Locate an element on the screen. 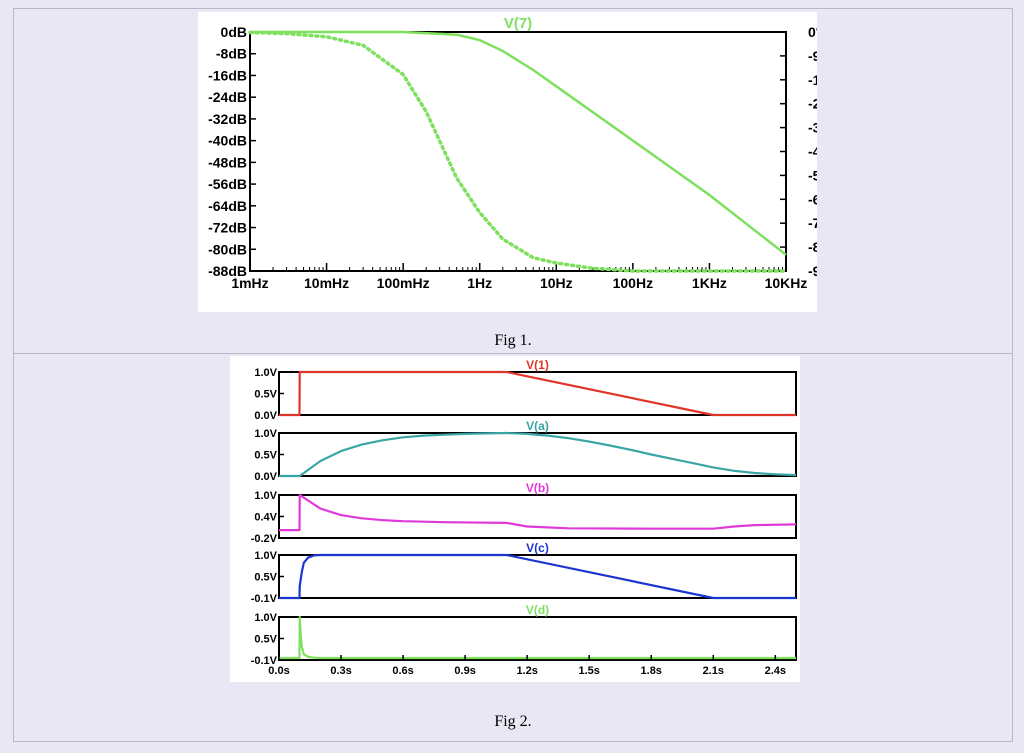  y-right-tick-label: -45° is located at coordinates (812, 152).